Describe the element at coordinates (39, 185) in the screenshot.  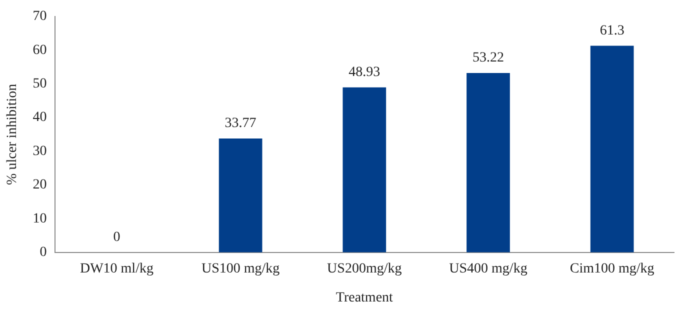
I see `y-tick-label: 20` at that location.